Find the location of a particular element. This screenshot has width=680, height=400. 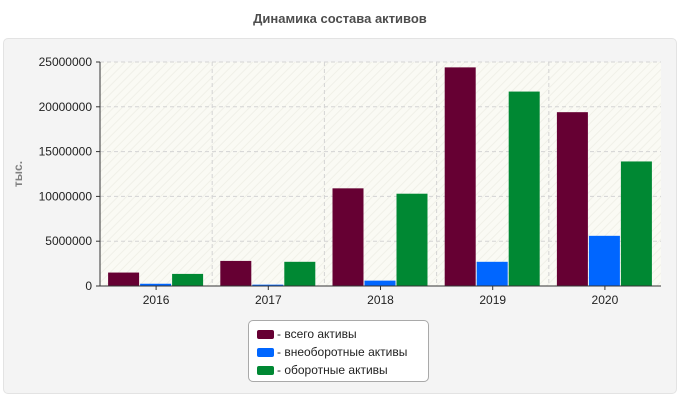

legend-item-1: - всего активы is located at coordinates (342, 334).